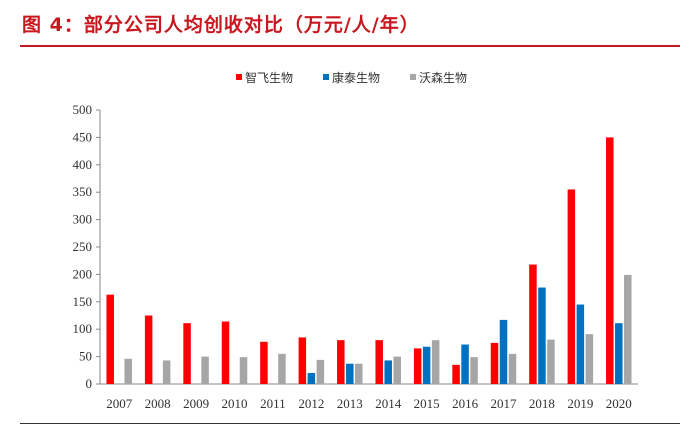 The height and width of the screenshot is (429, 696). I want to click on y-axis: 0 50 100 150 200 250 300 350 400 450 500, so click(87, 246).